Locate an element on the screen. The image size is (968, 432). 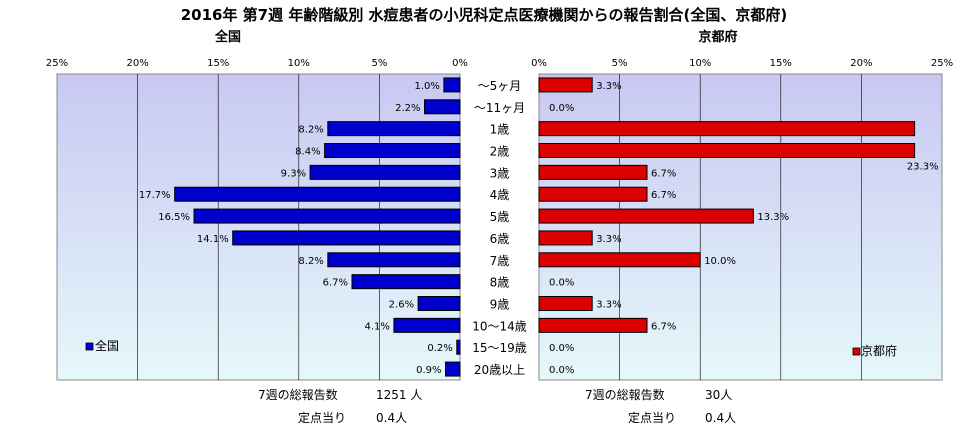
data-label-national: 17.7% is located at coordinates (155, 195).